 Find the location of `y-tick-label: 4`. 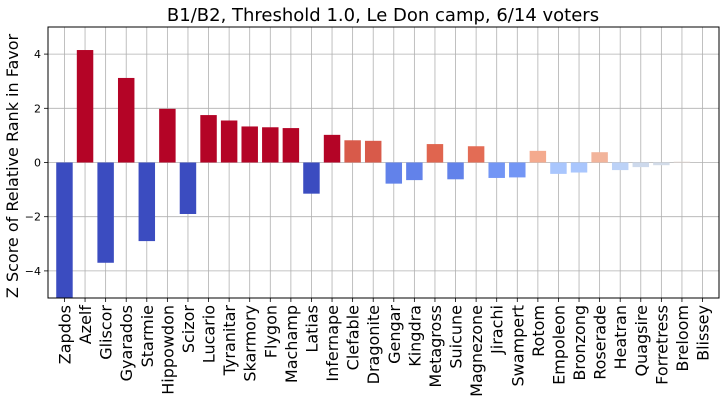

y-tick-label: 4 is located at coordinates (37, 54).